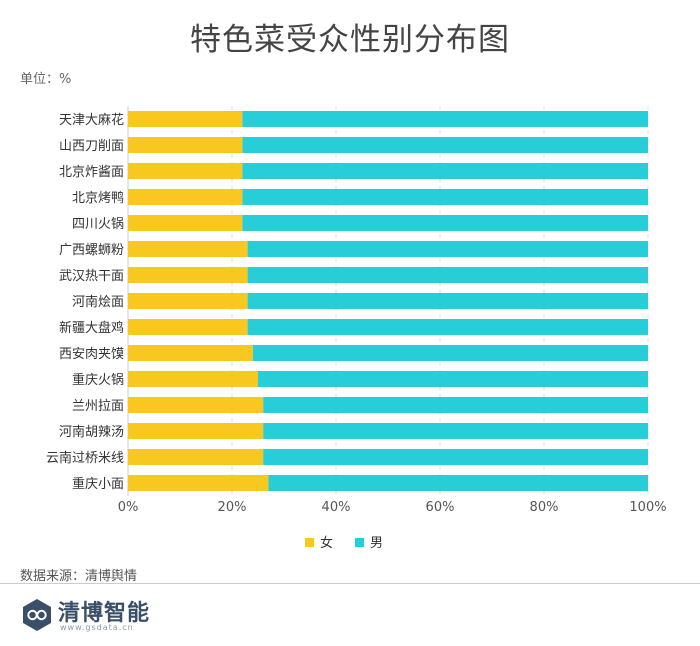  What do you see at coordinates (376, 543) in the screenshot?
I see `legend-label: 男` at bounding box center [376, 543].